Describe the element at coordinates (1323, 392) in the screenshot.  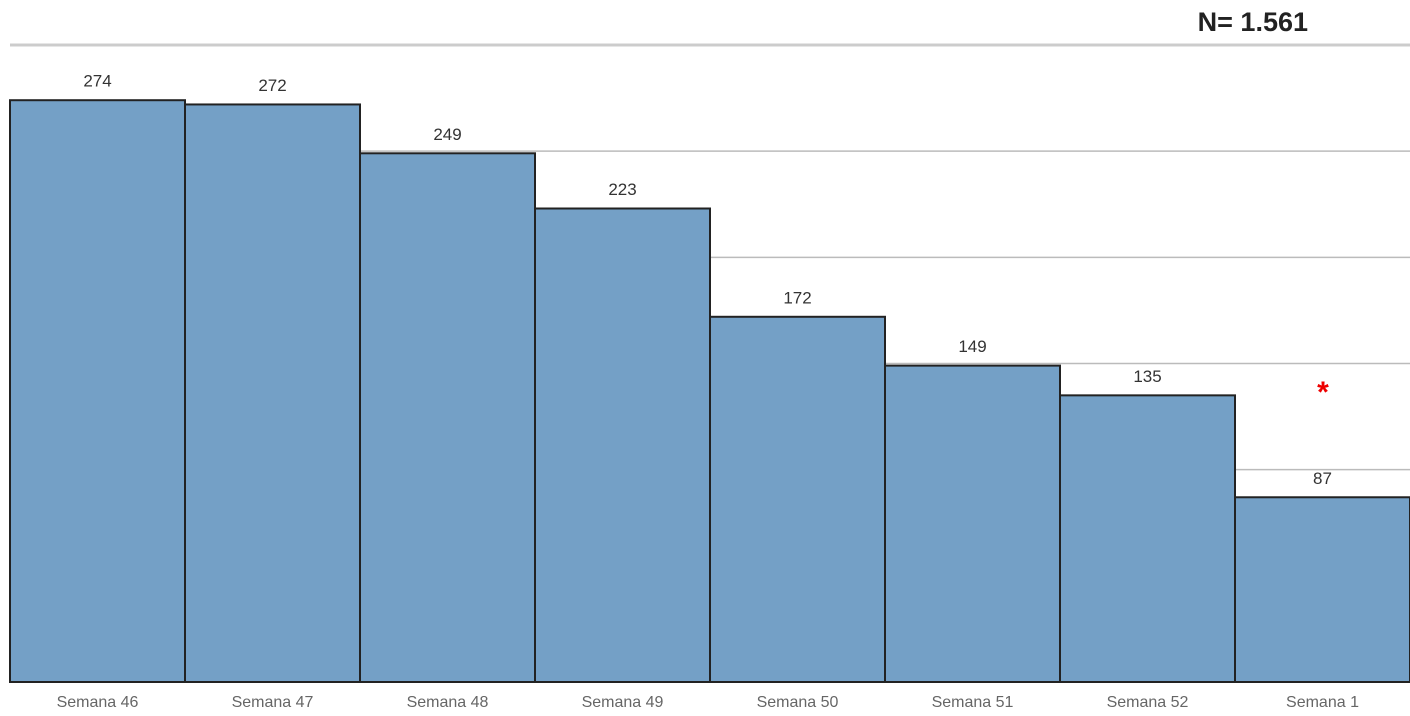
I see `asterisk-annotation: *` at that location.